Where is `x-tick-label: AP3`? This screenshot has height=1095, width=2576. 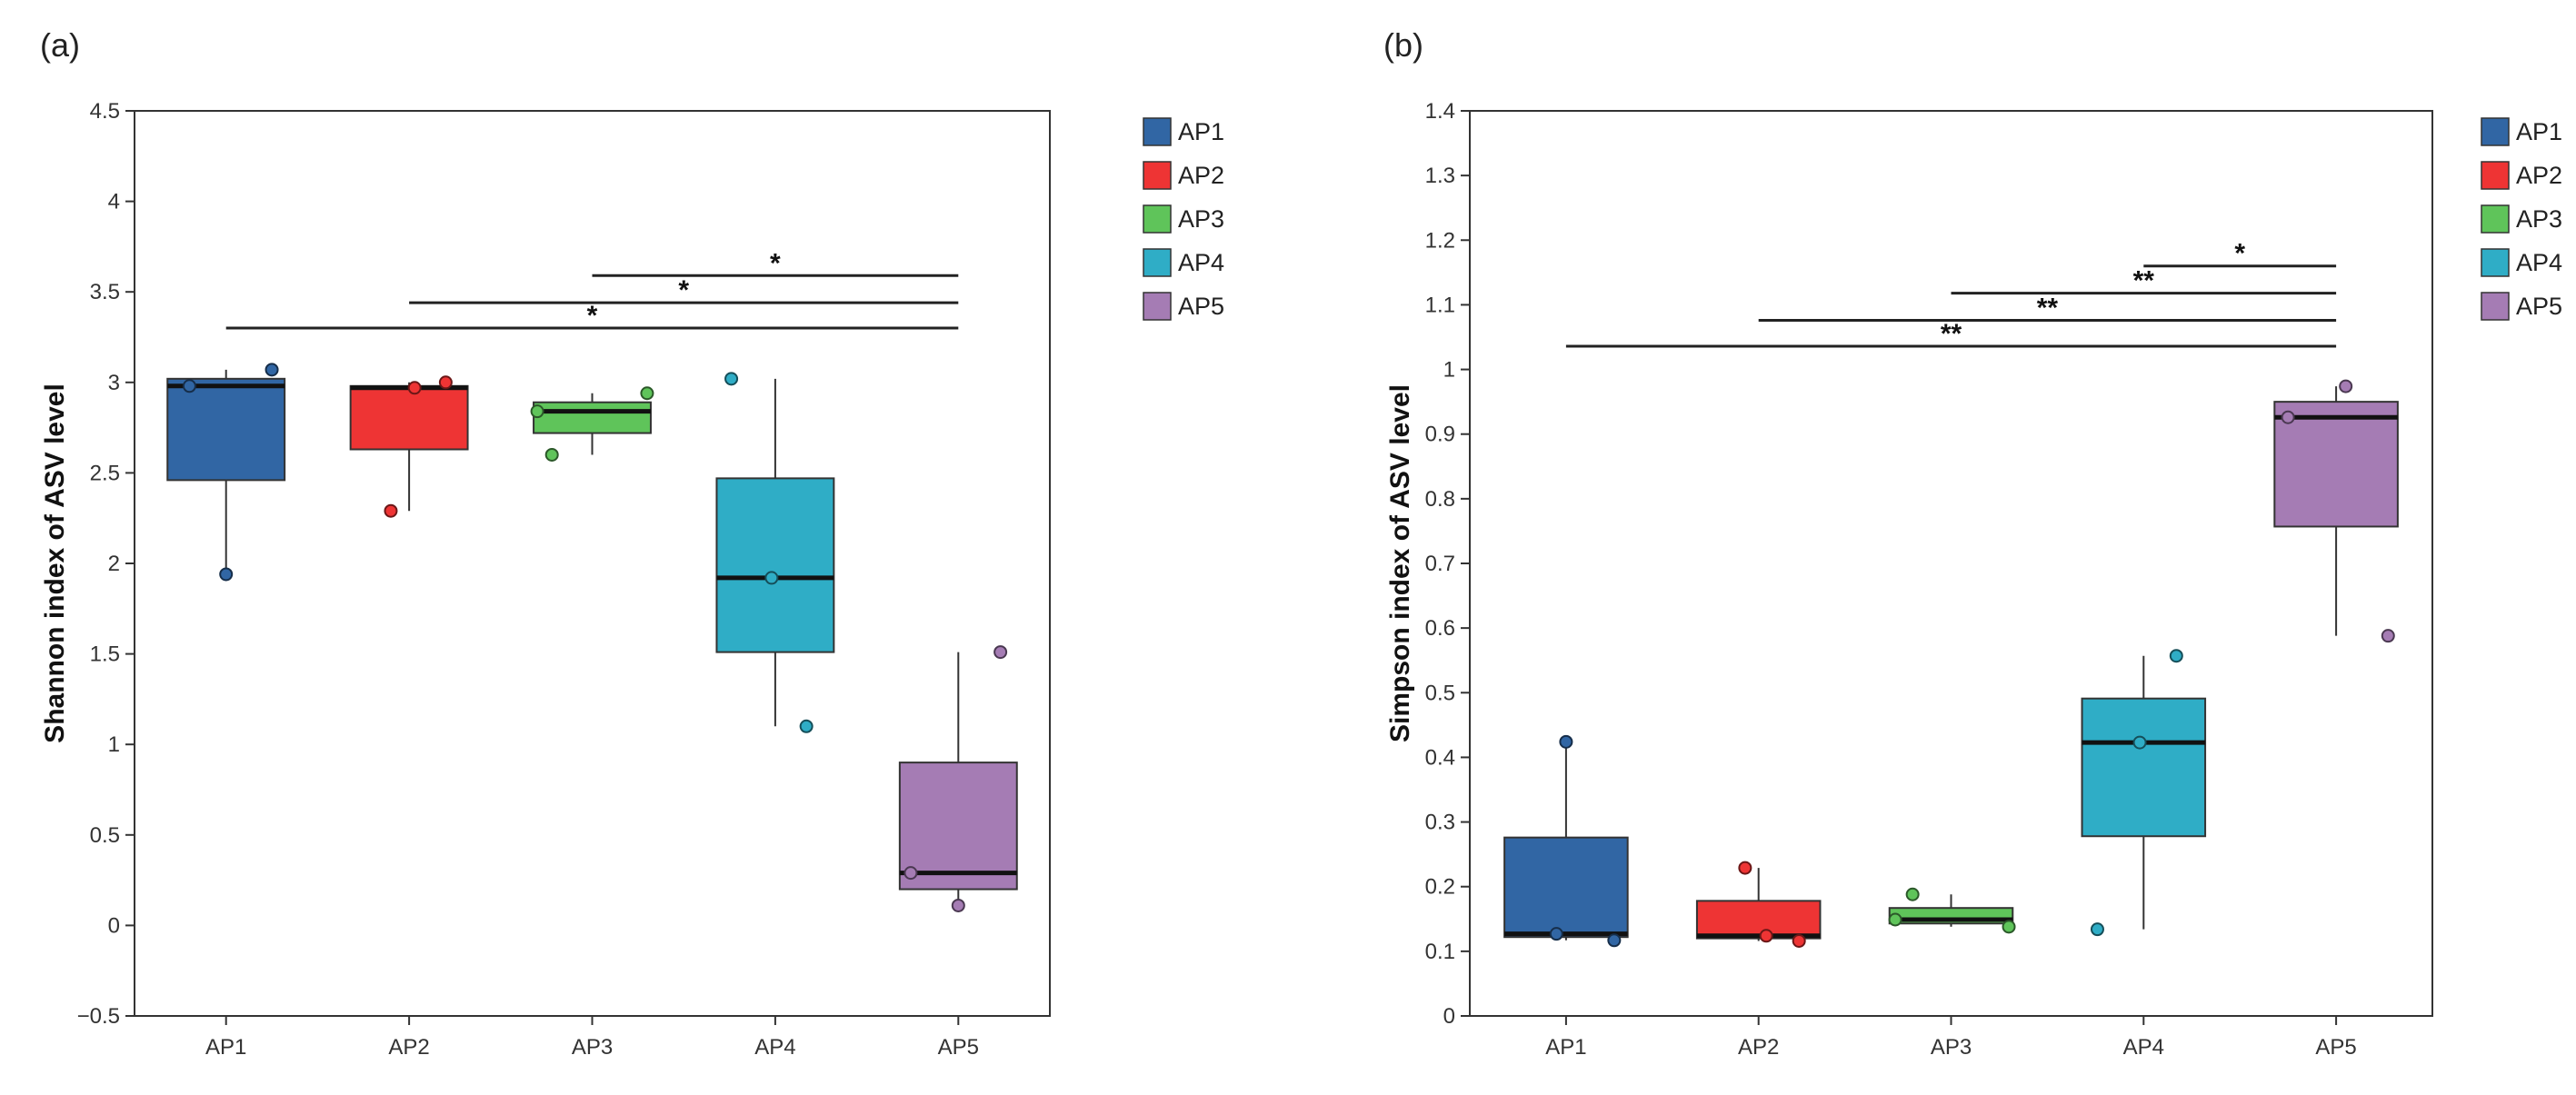
x-tick-label: AP3 is located at coordinates (592, 1047).